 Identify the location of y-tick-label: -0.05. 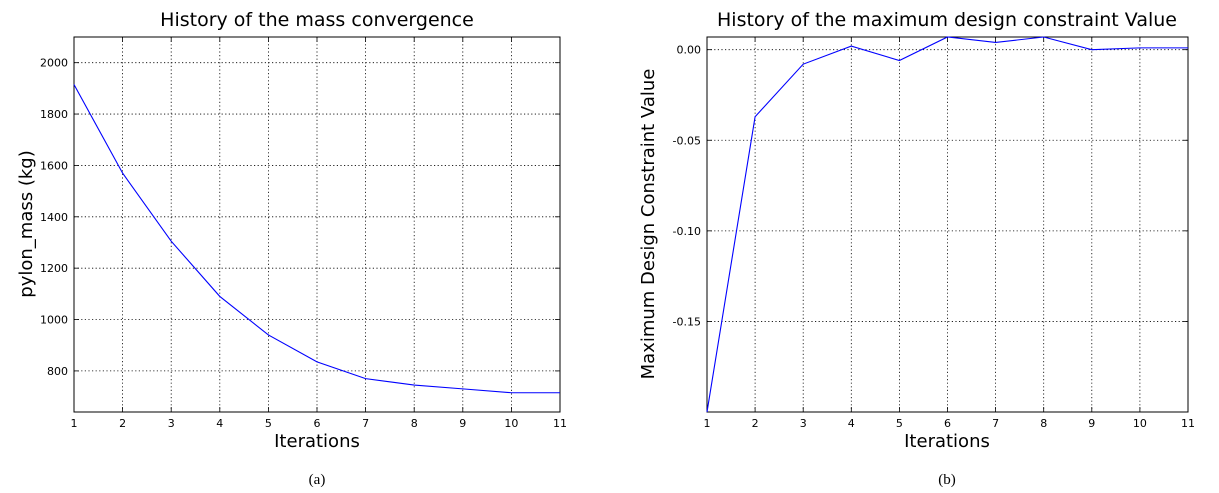
(687, 140).